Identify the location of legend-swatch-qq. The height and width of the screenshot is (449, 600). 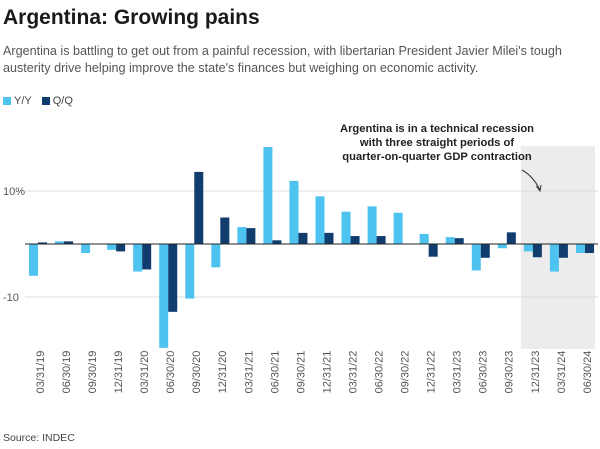
(45, 101).